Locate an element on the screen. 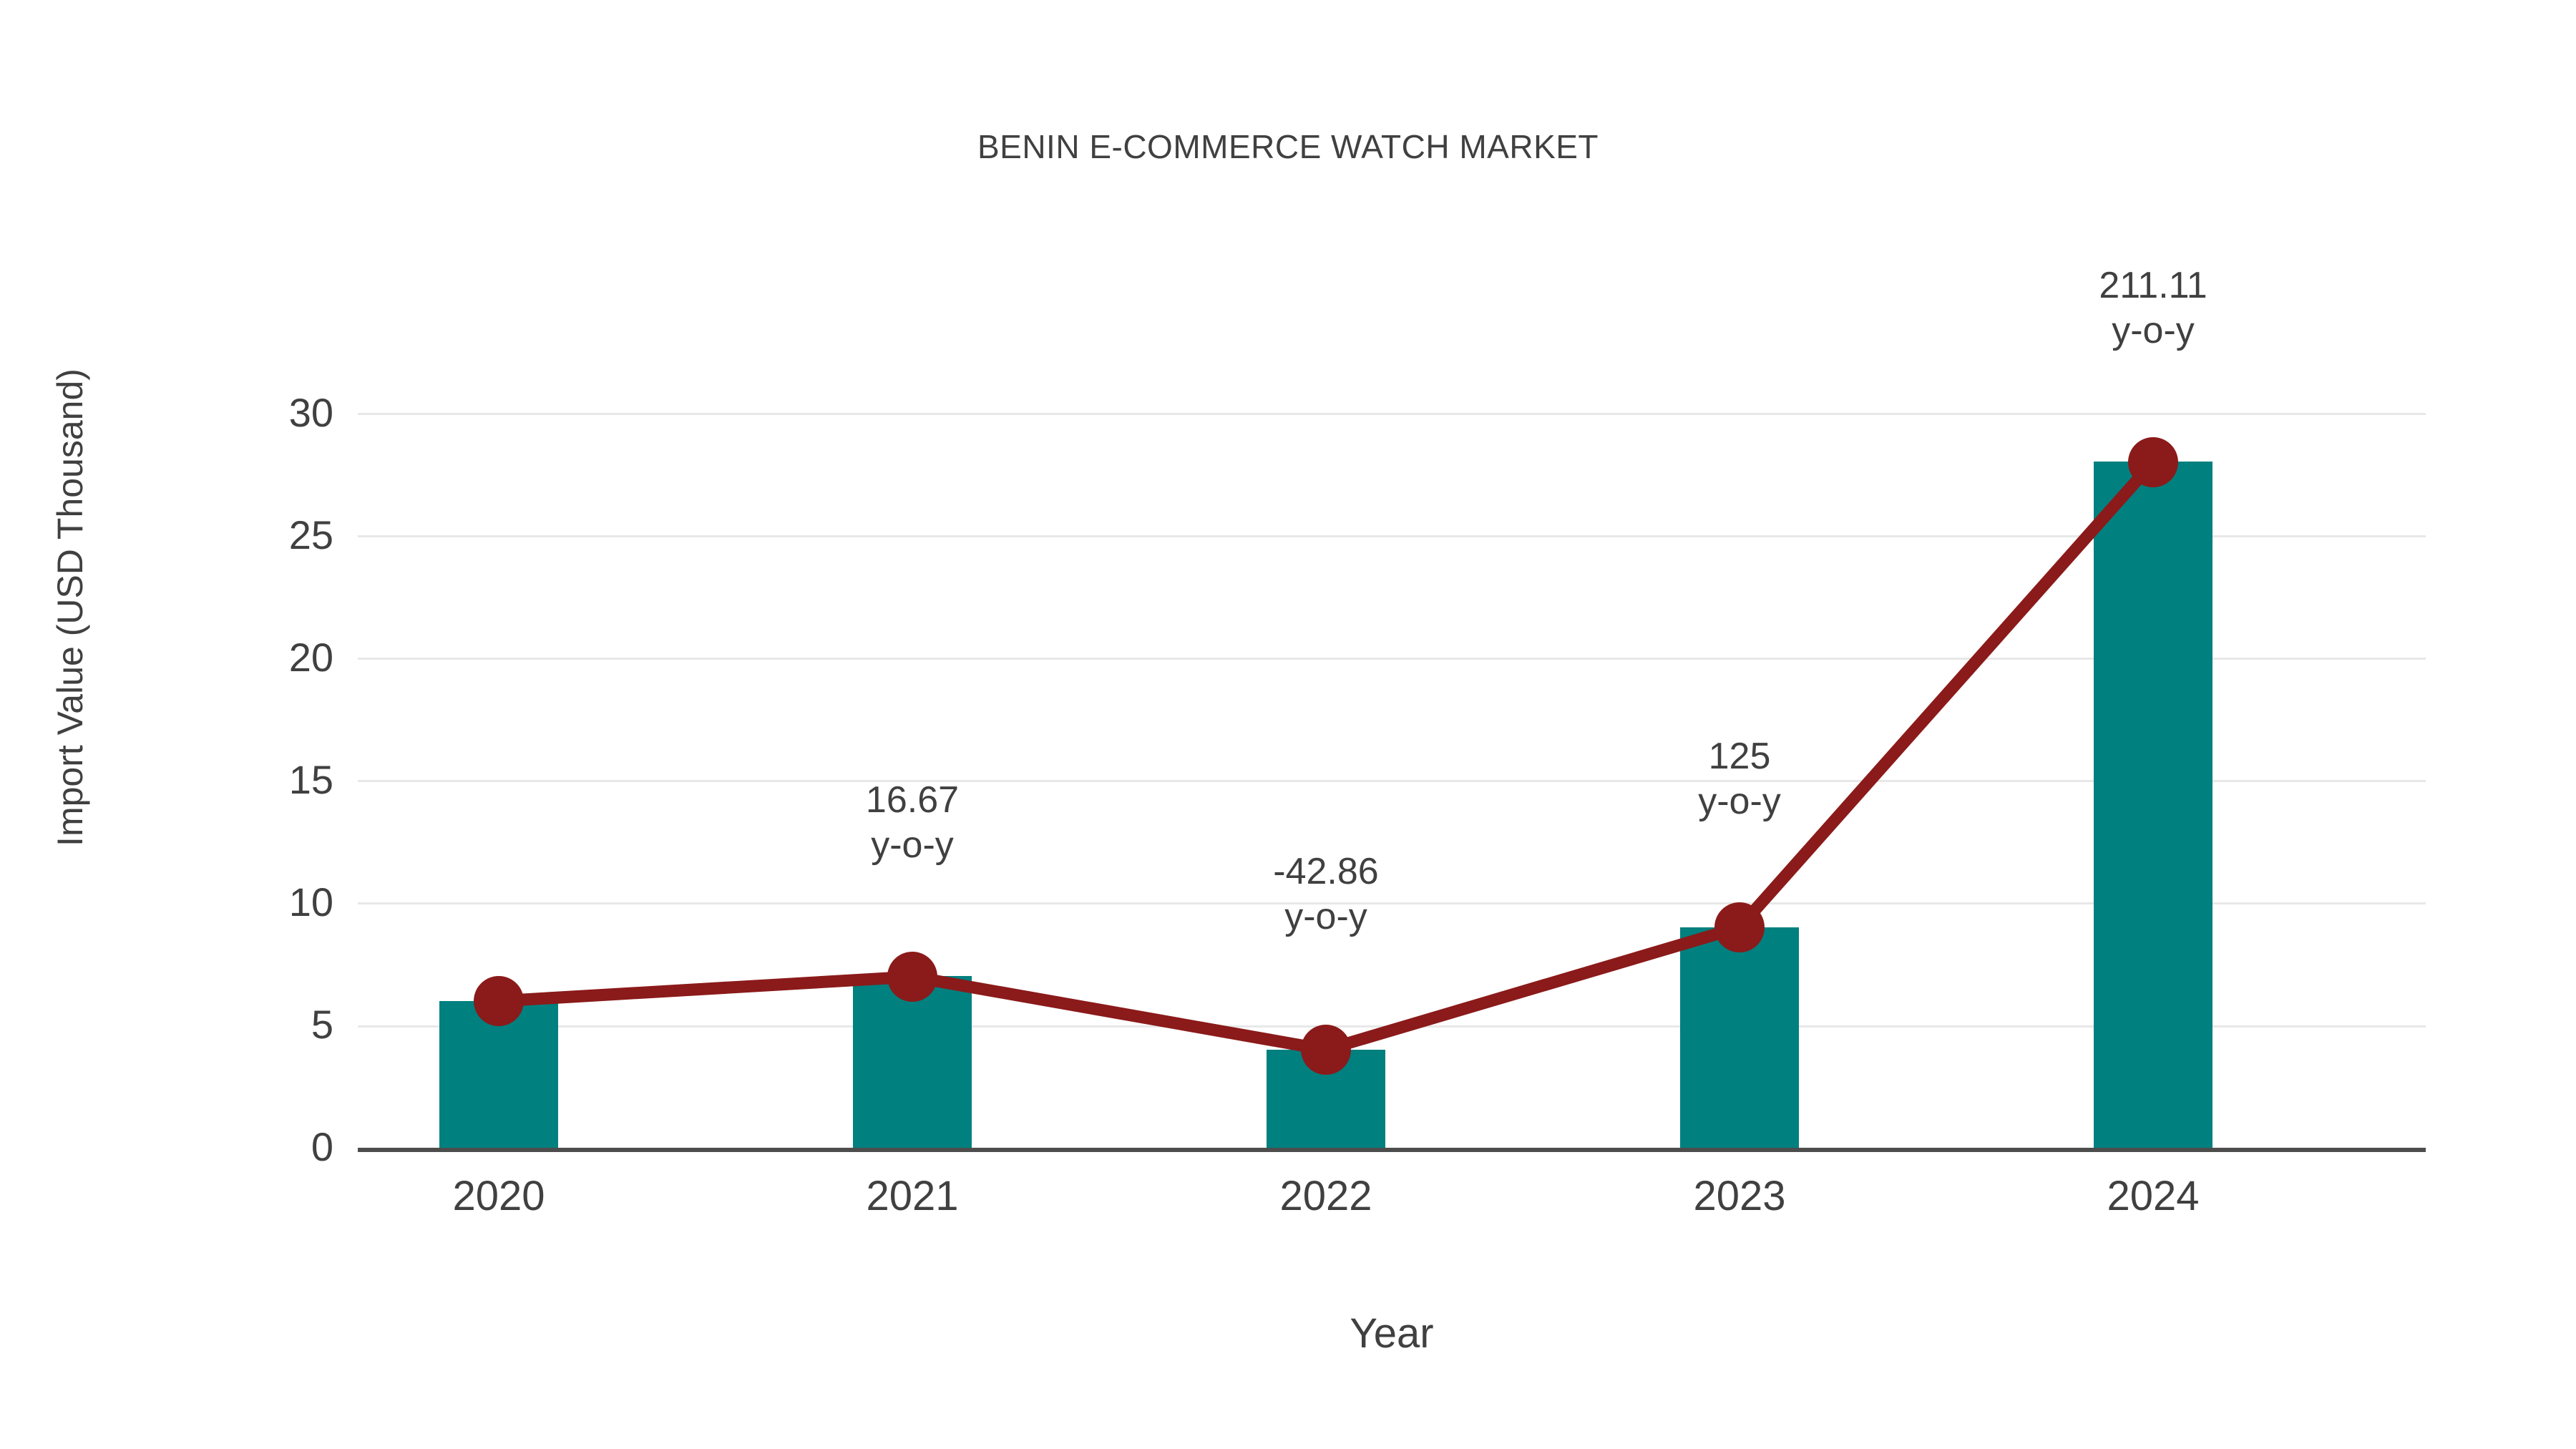  y-tick-label-25: 25 is located at coordinates (310, 534).